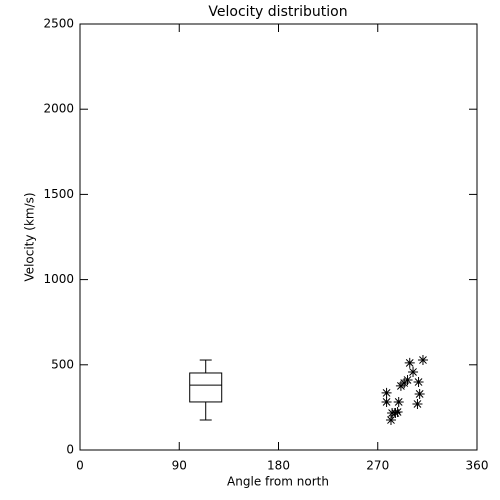 Image resolution: width=500 pixels, height=500 pixels. I want to click on y-tick-label: 500, so click(62, 364).